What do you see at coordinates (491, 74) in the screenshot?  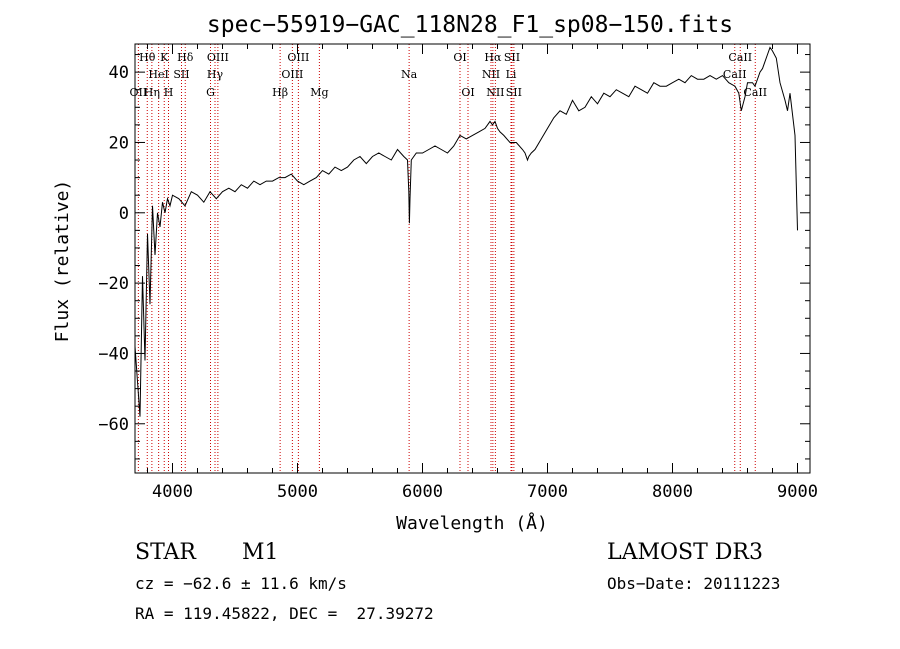 I see `line-label-18: NII` at bounding box center [491, 74].